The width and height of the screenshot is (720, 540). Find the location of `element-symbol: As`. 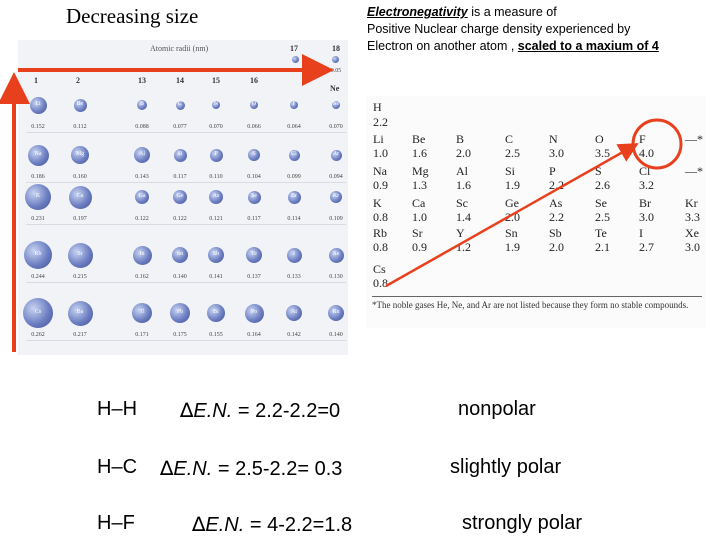

element-symbol: As is located at coordinates (216, 196).